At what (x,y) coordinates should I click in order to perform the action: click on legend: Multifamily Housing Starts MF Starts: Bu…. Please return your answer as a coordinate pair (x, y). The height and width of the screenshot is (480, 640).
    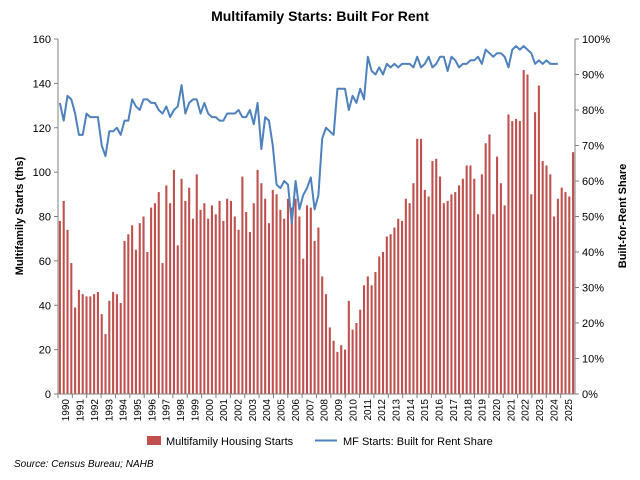
    Looking at the image, I should click on (320, 442).